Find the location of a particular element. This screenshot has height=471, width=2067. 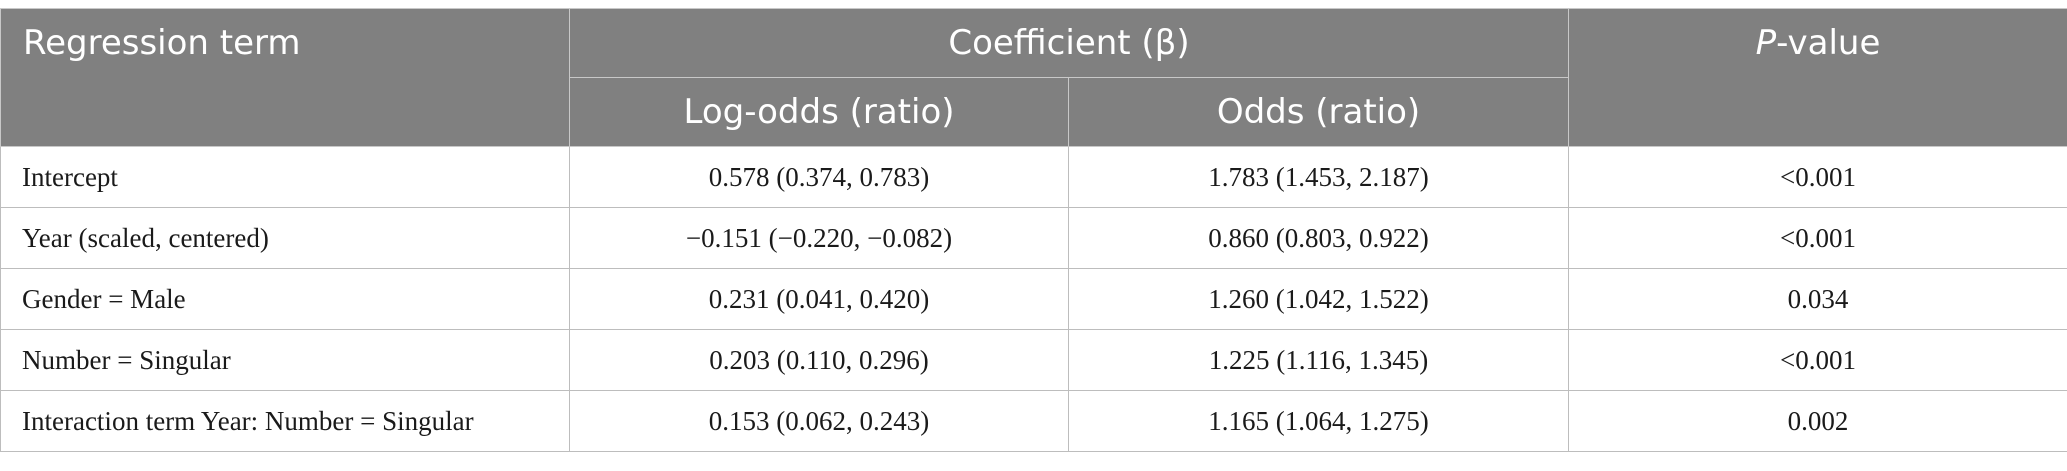

cell-odds: 1.165 (1.064, 1.275) is located at coordinates (1318, 421).